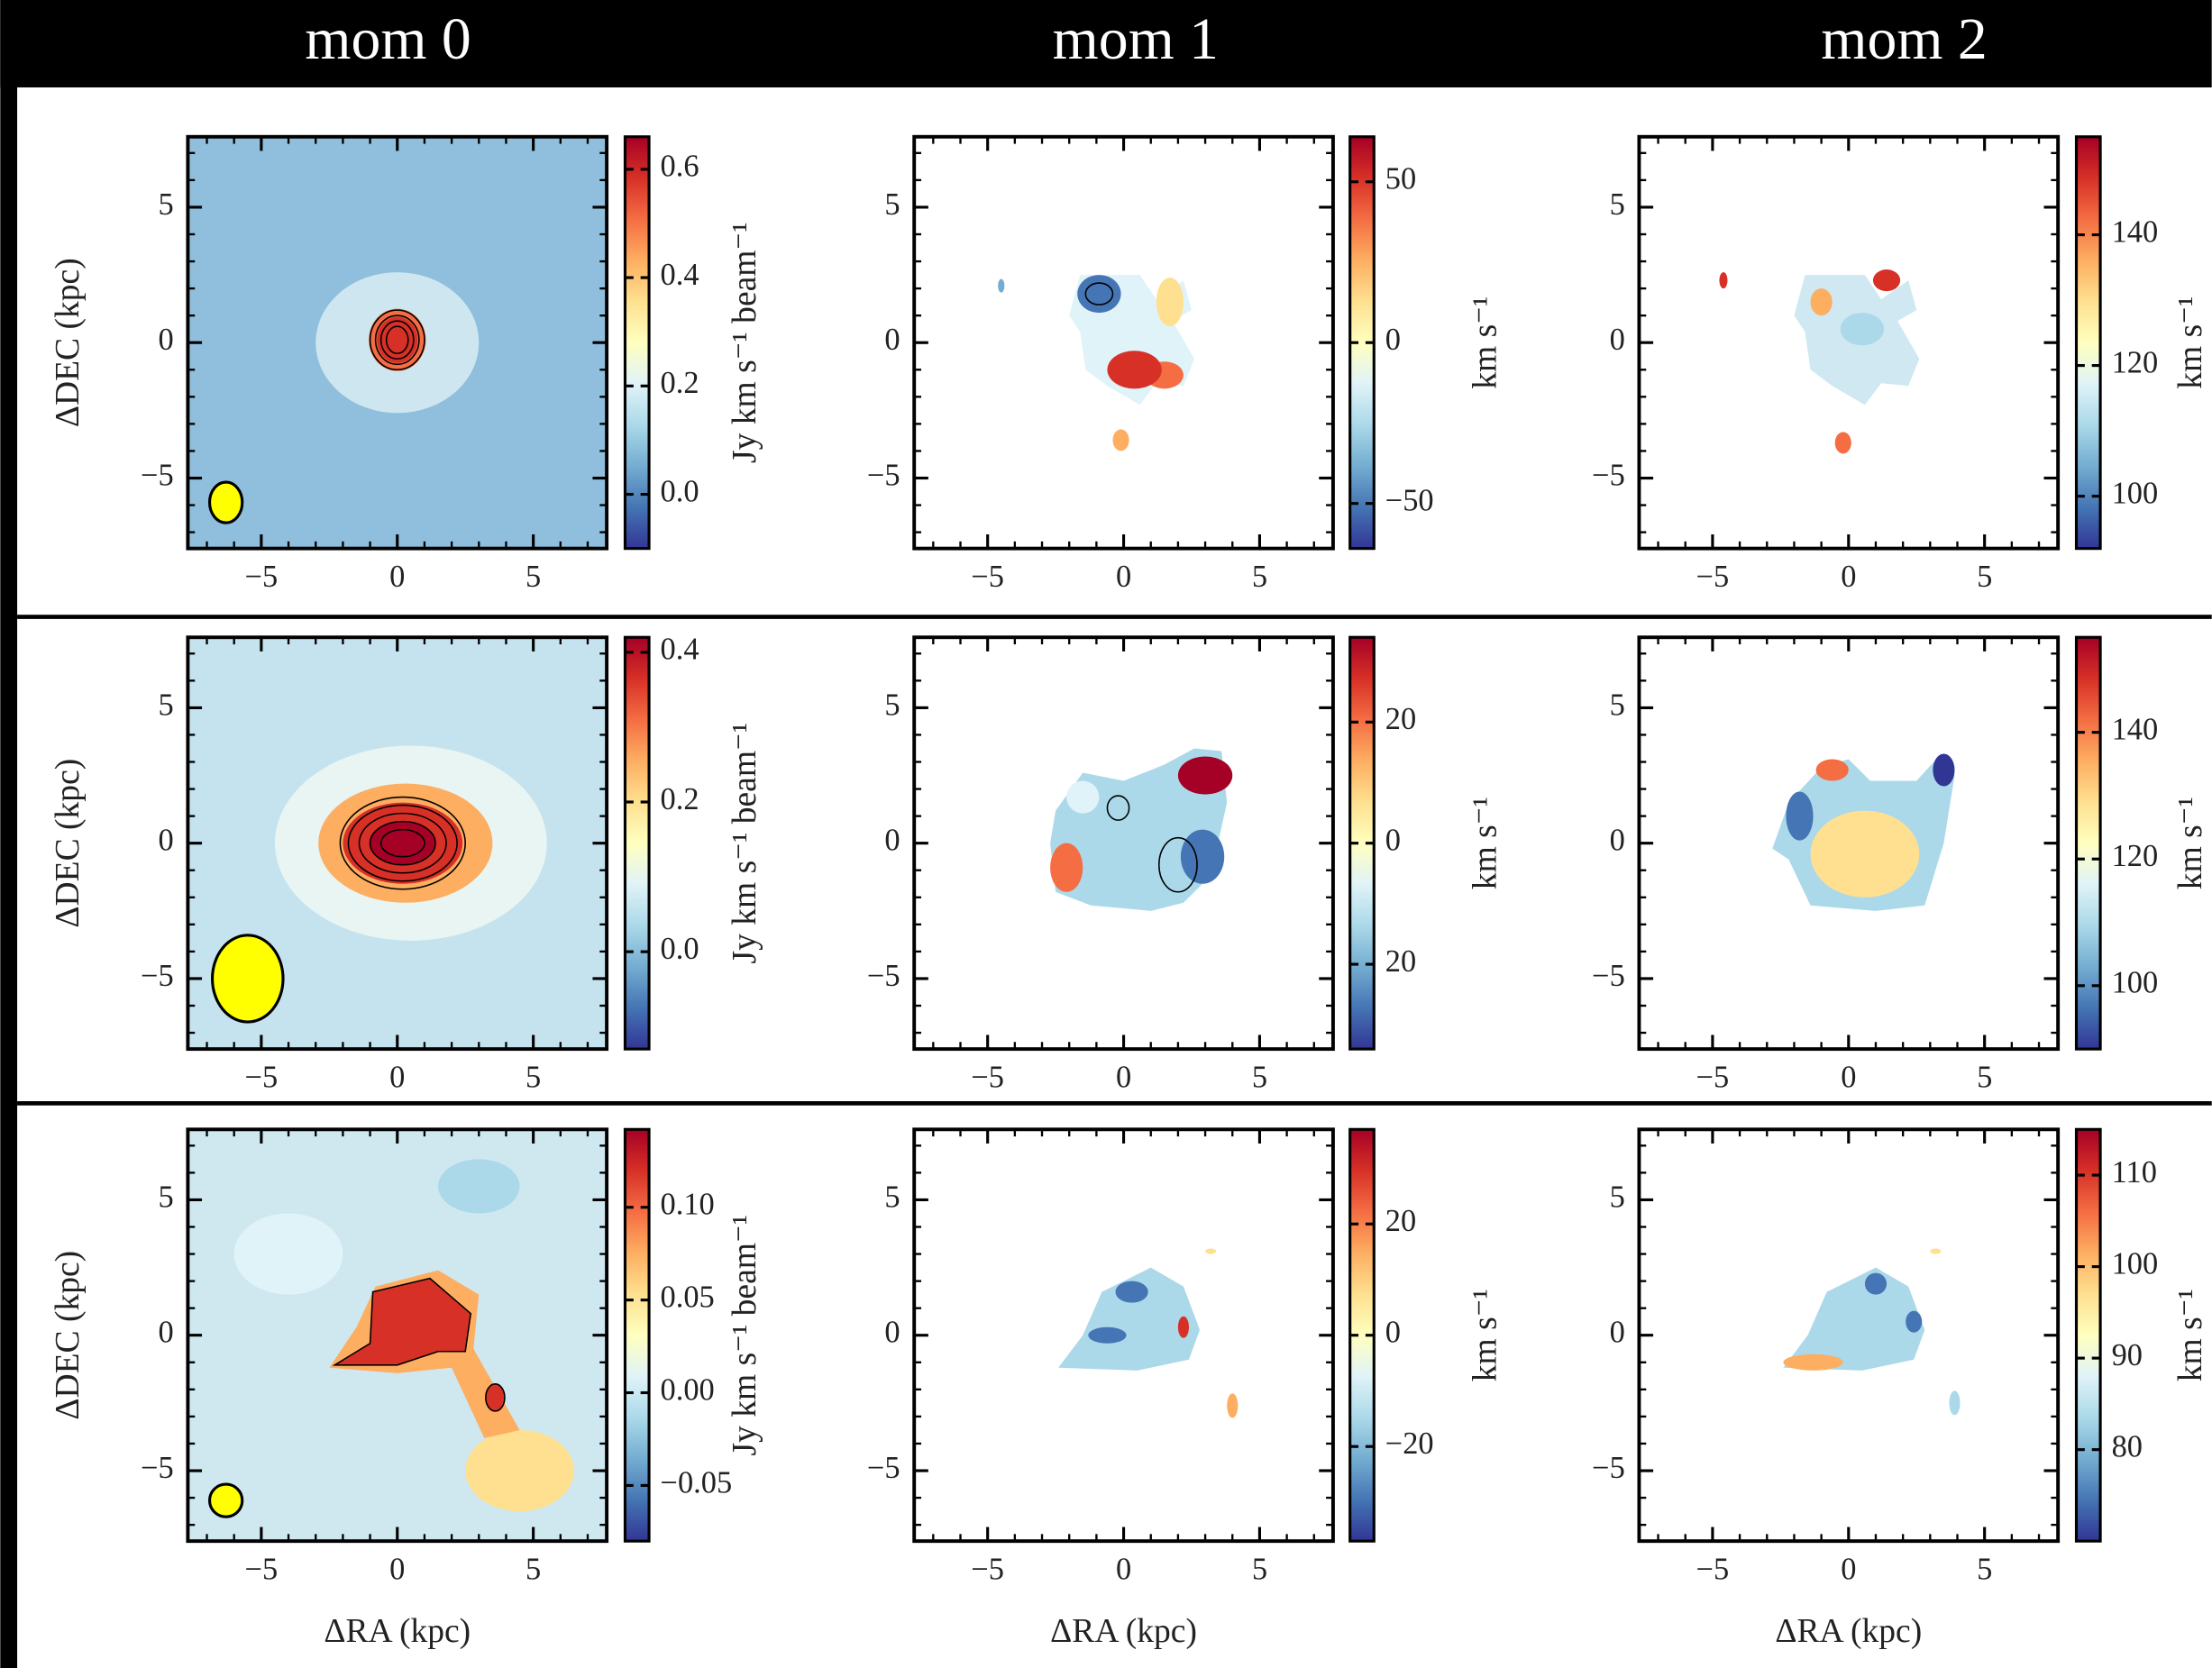 The height and width of the screenshot is (1668, 2212). Describe the element at coordinates (1900, 364) in the screenshot. I see `panel: −5 0 5 −5 0 5 100 120 140 km s⁻¹` at that location.